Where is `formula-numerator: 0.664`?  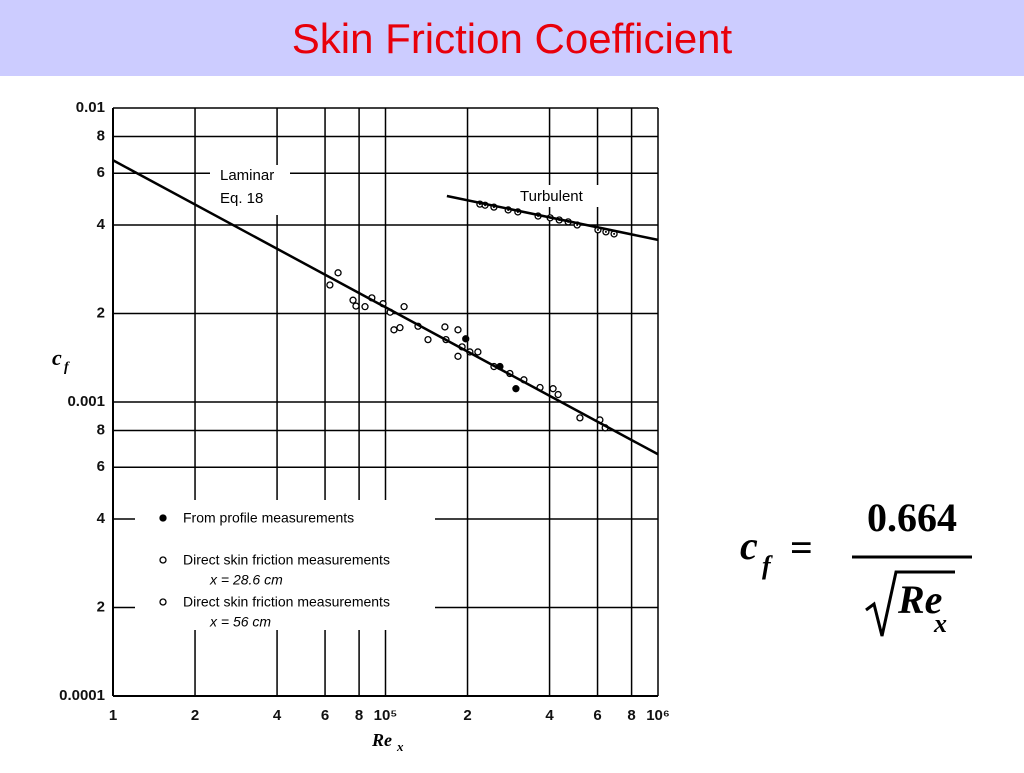
formula-numerator: 0.664 is located at coordinates (912, 517).